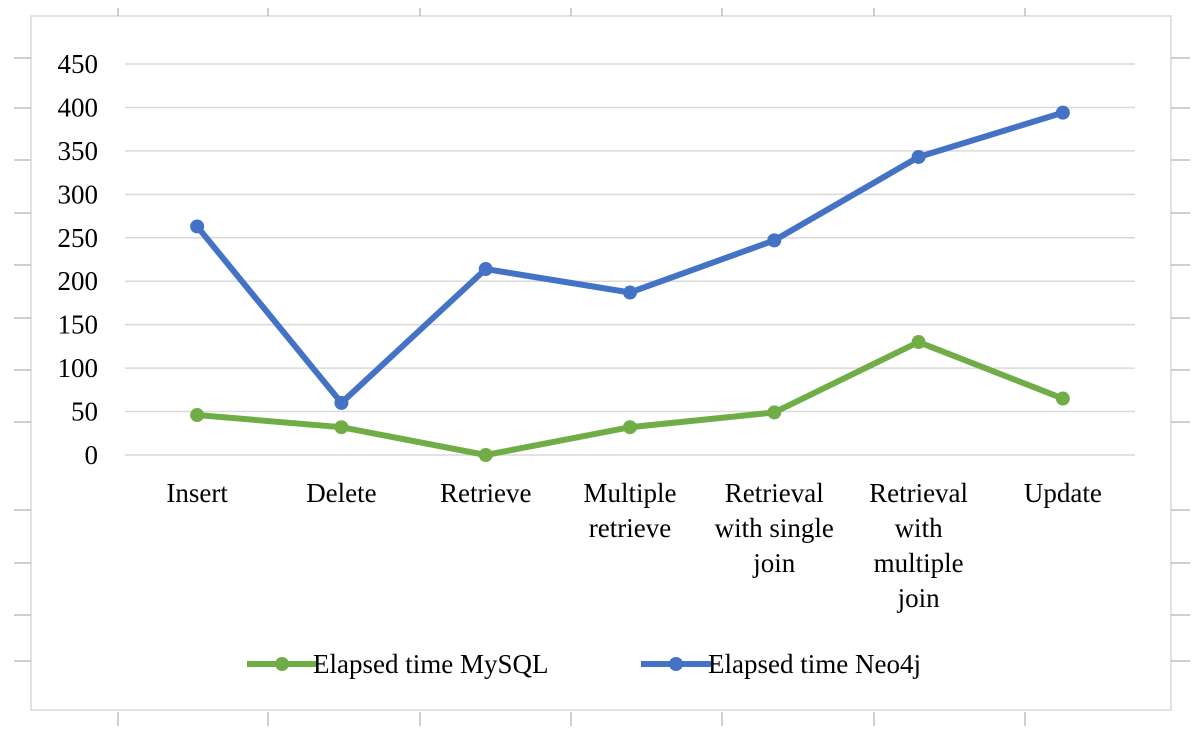 The width and height of the screenshot is (1200, 752). Describe the element at coordinates (584, 664) in the screenshot. I see `legend: Elapsed time MySQL Elapsed time Neo4j` at that location.